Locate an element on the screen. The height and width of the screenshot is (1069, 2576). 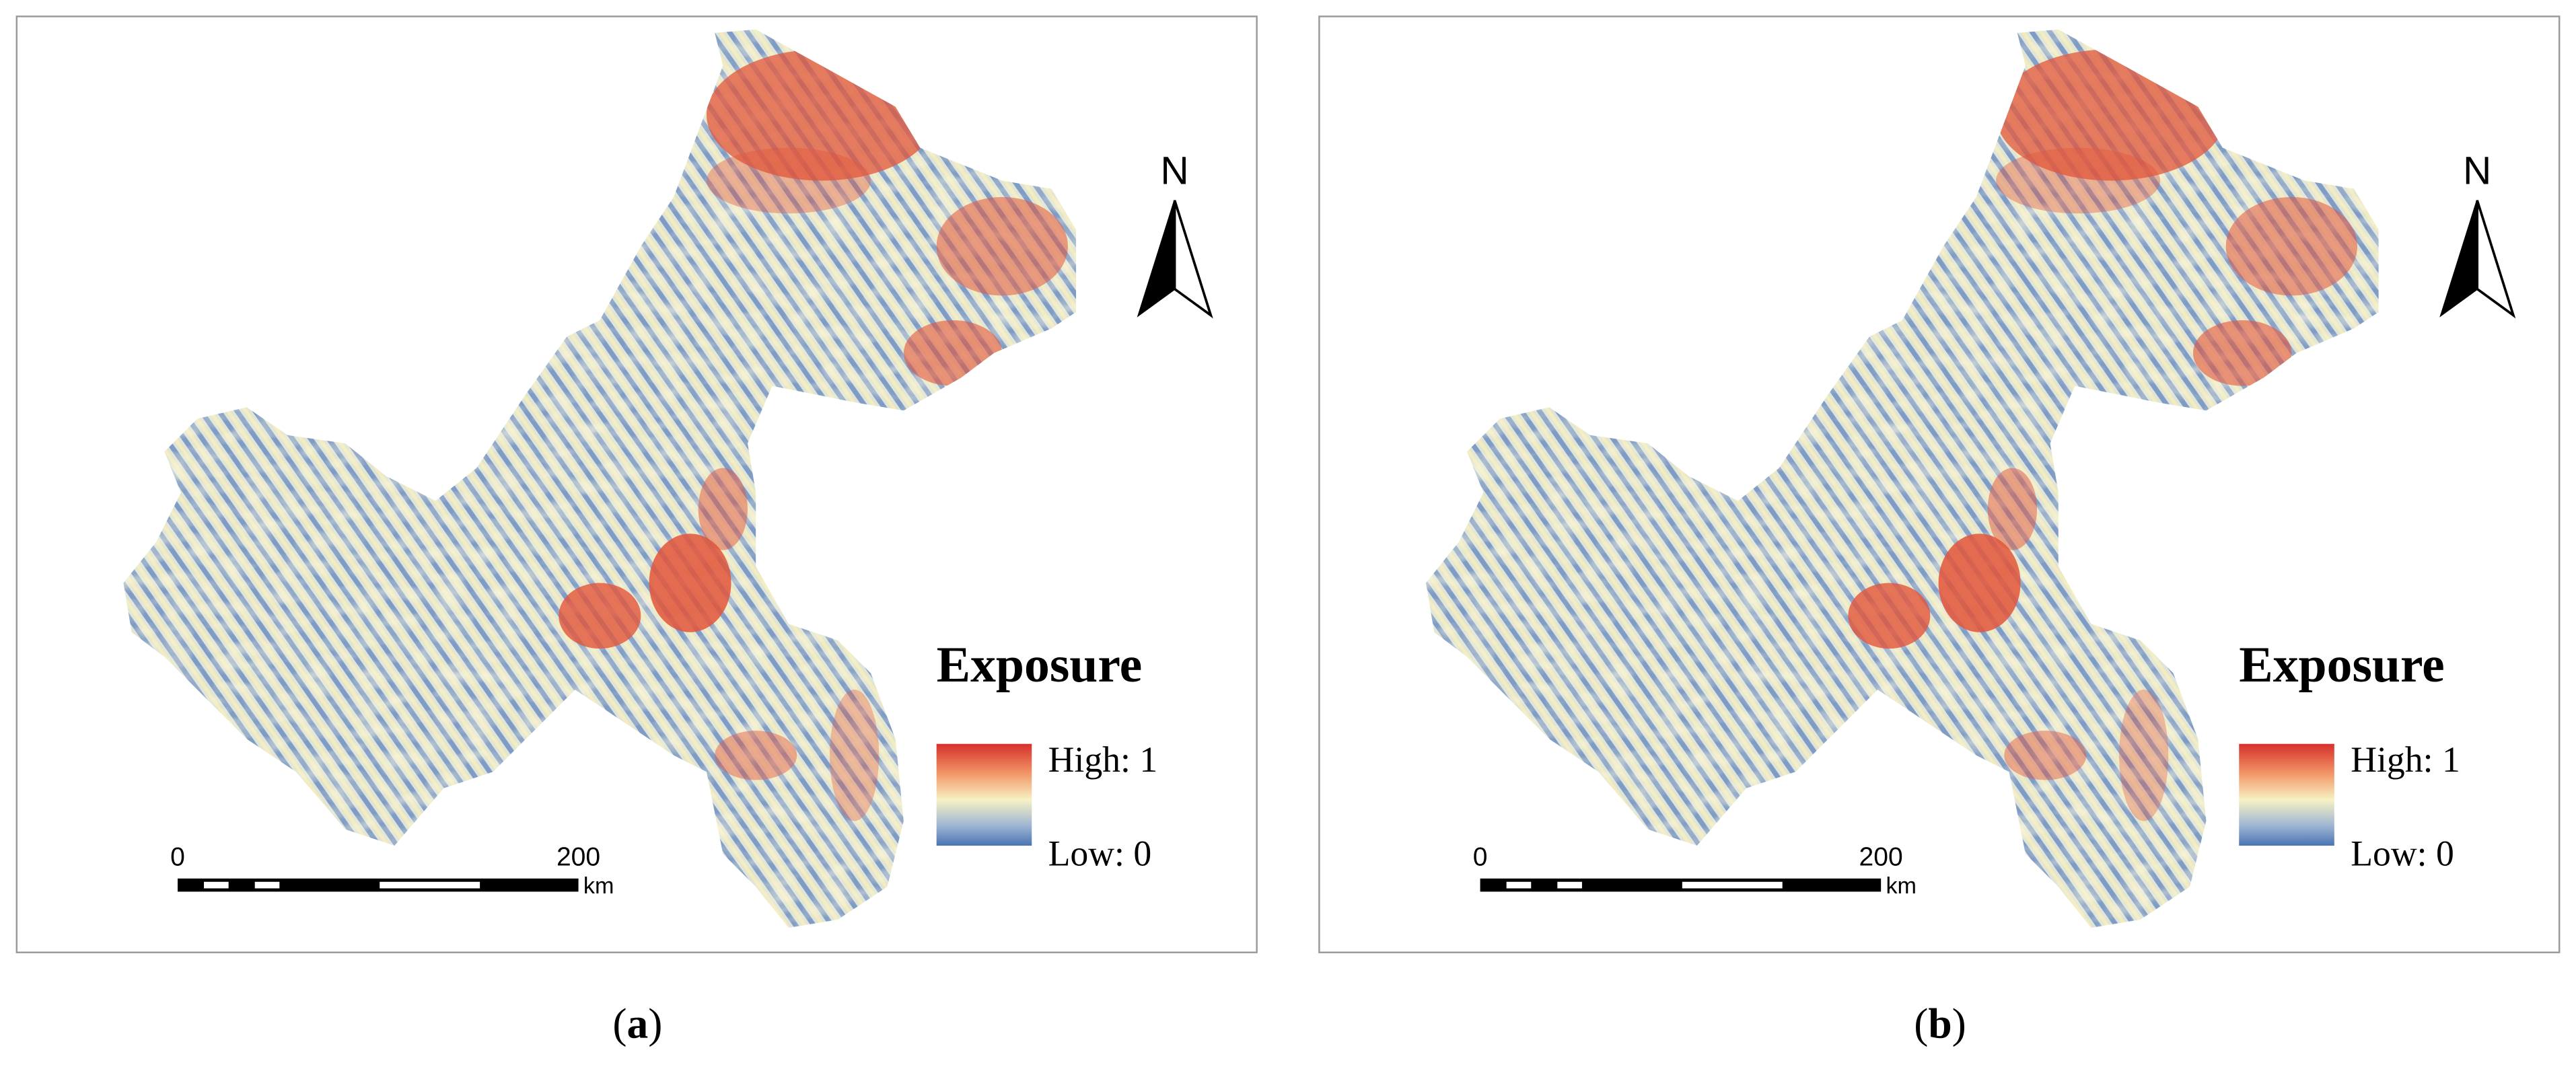
caption-part: a is located at coordinates (638, 1023).